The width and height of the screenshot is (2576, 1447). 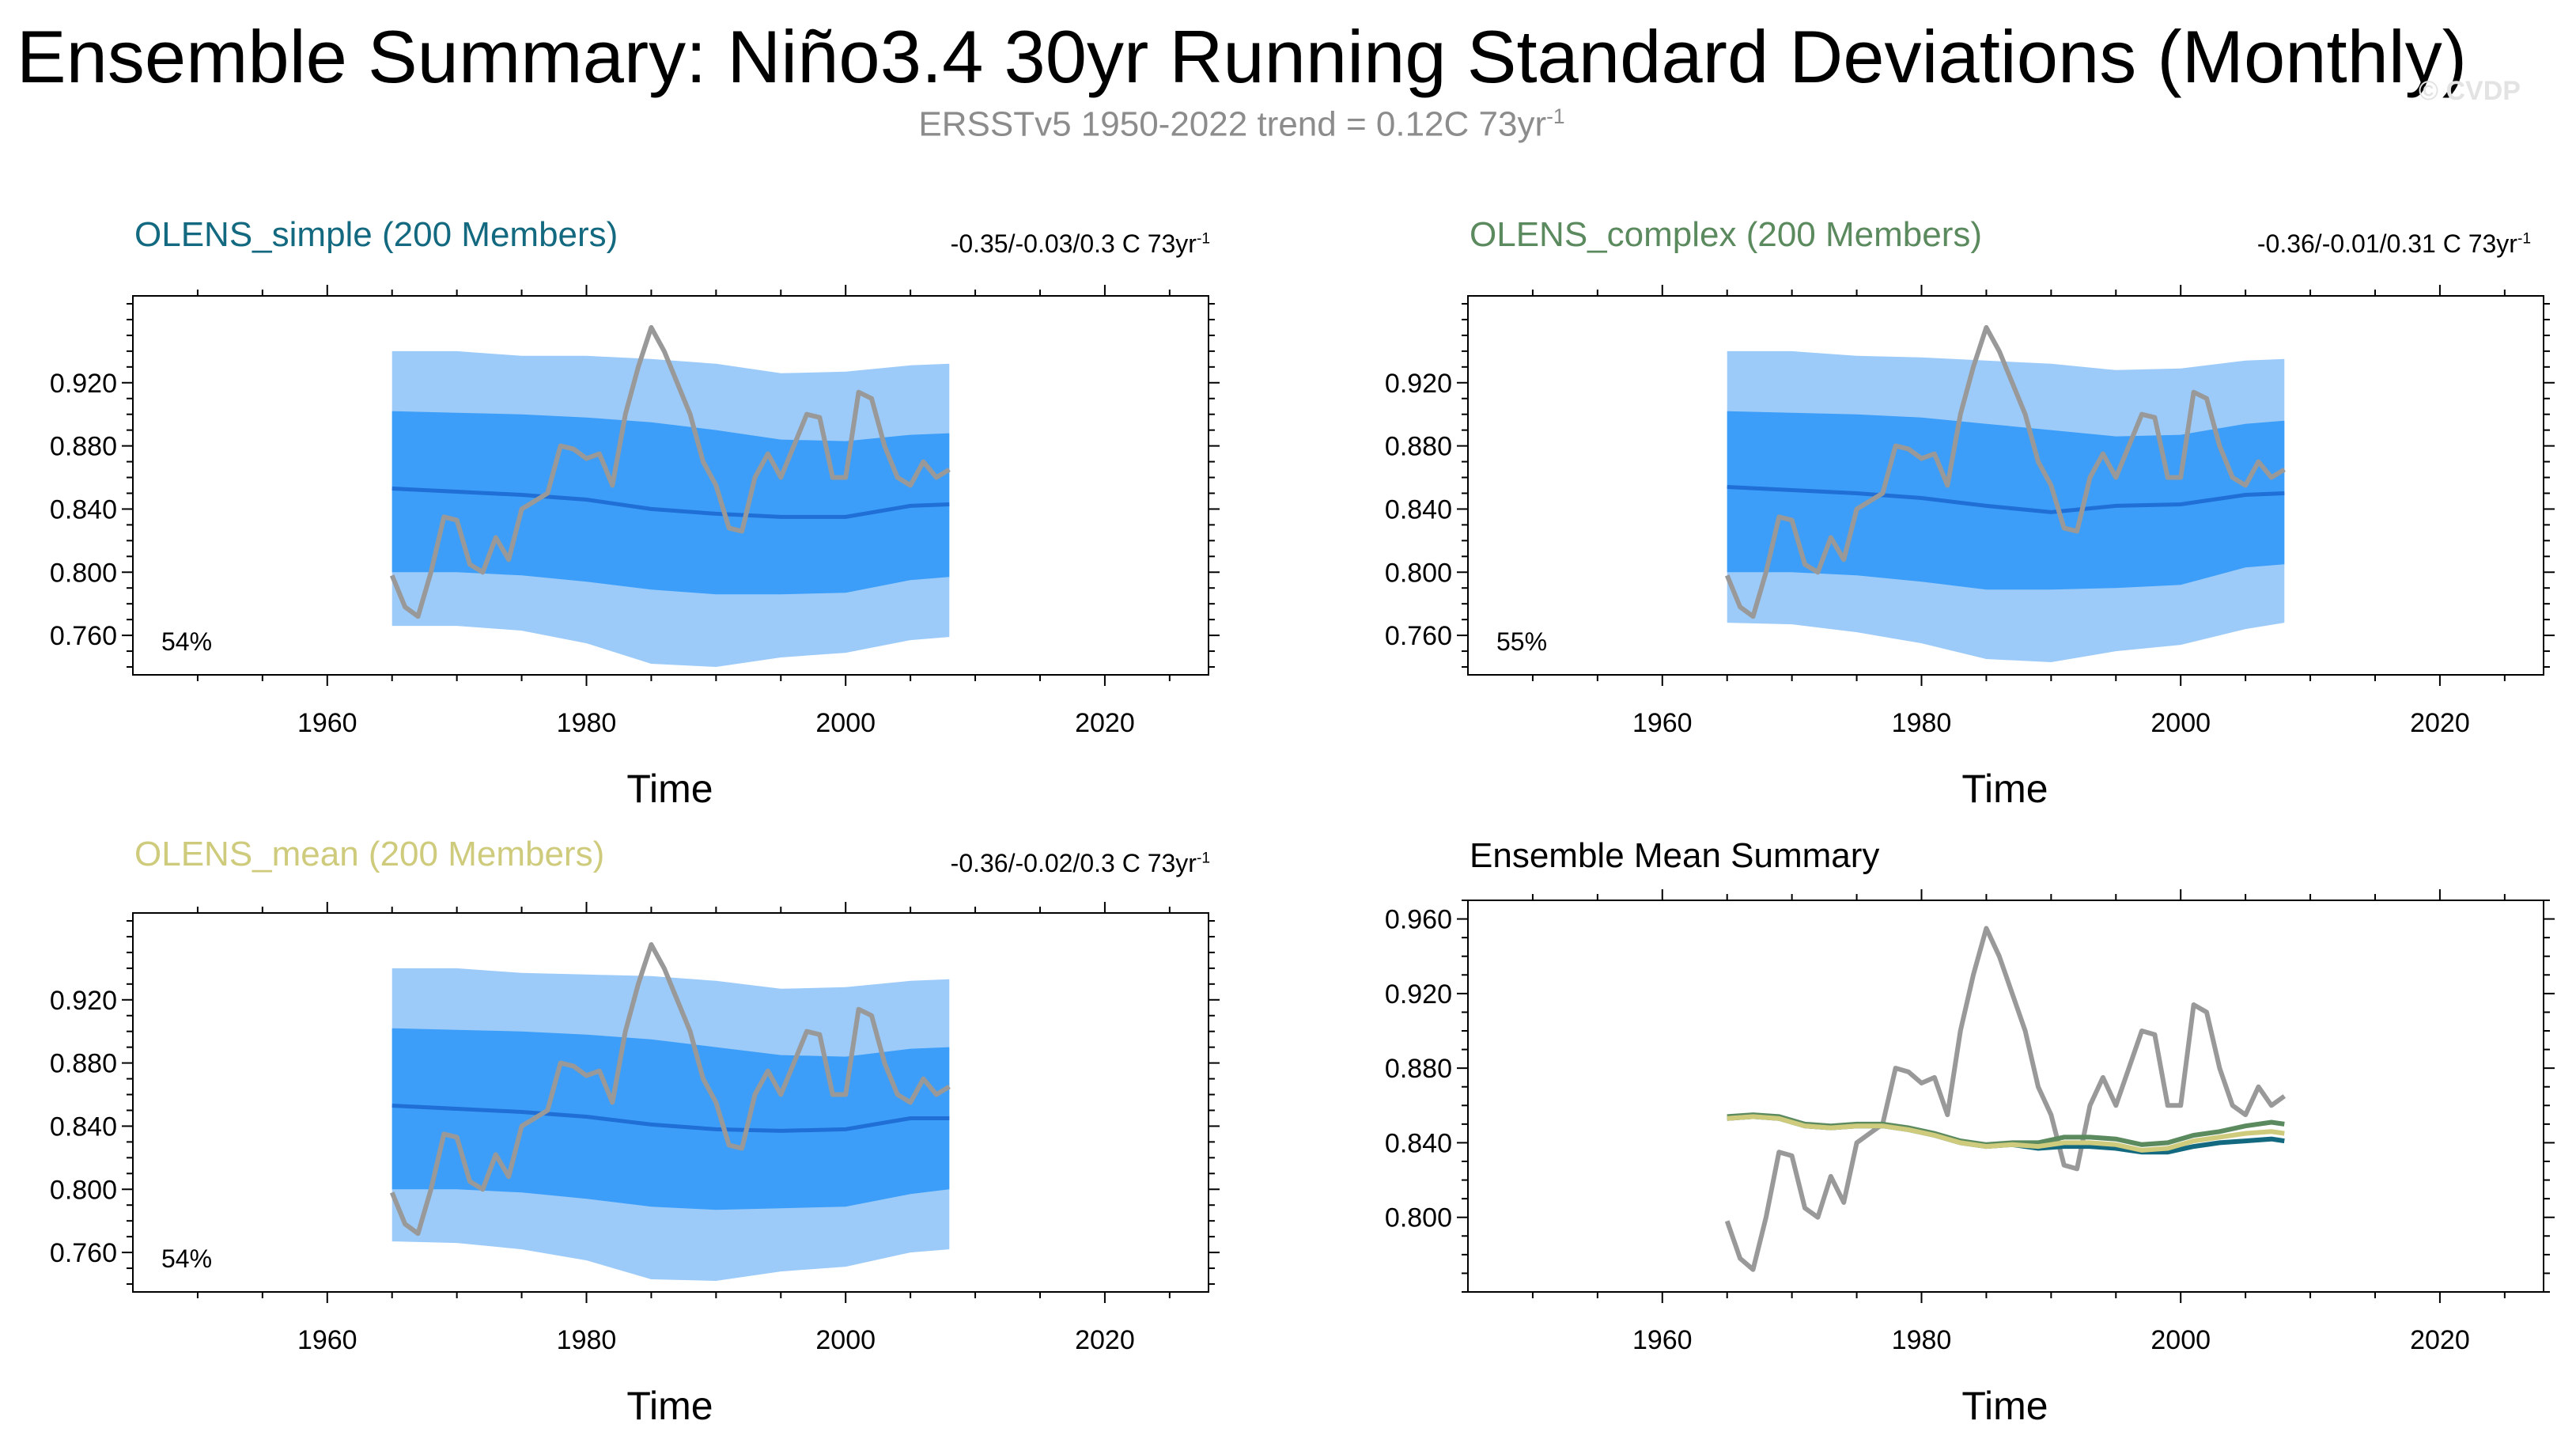 I want to click on percent-annotation: 55%, so click(x=1522, y=641).